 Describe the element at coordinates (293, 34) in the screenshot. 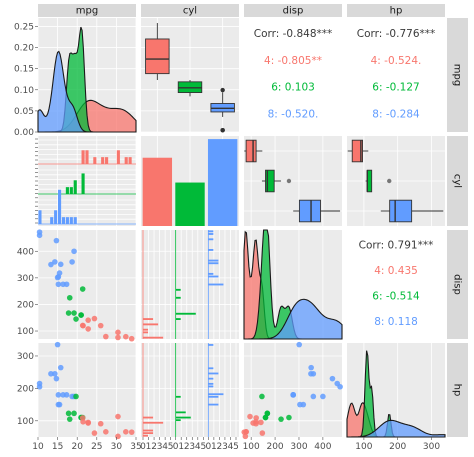

I see `corr-overall-mpg-disp: Corr: -0.848***` at that location.